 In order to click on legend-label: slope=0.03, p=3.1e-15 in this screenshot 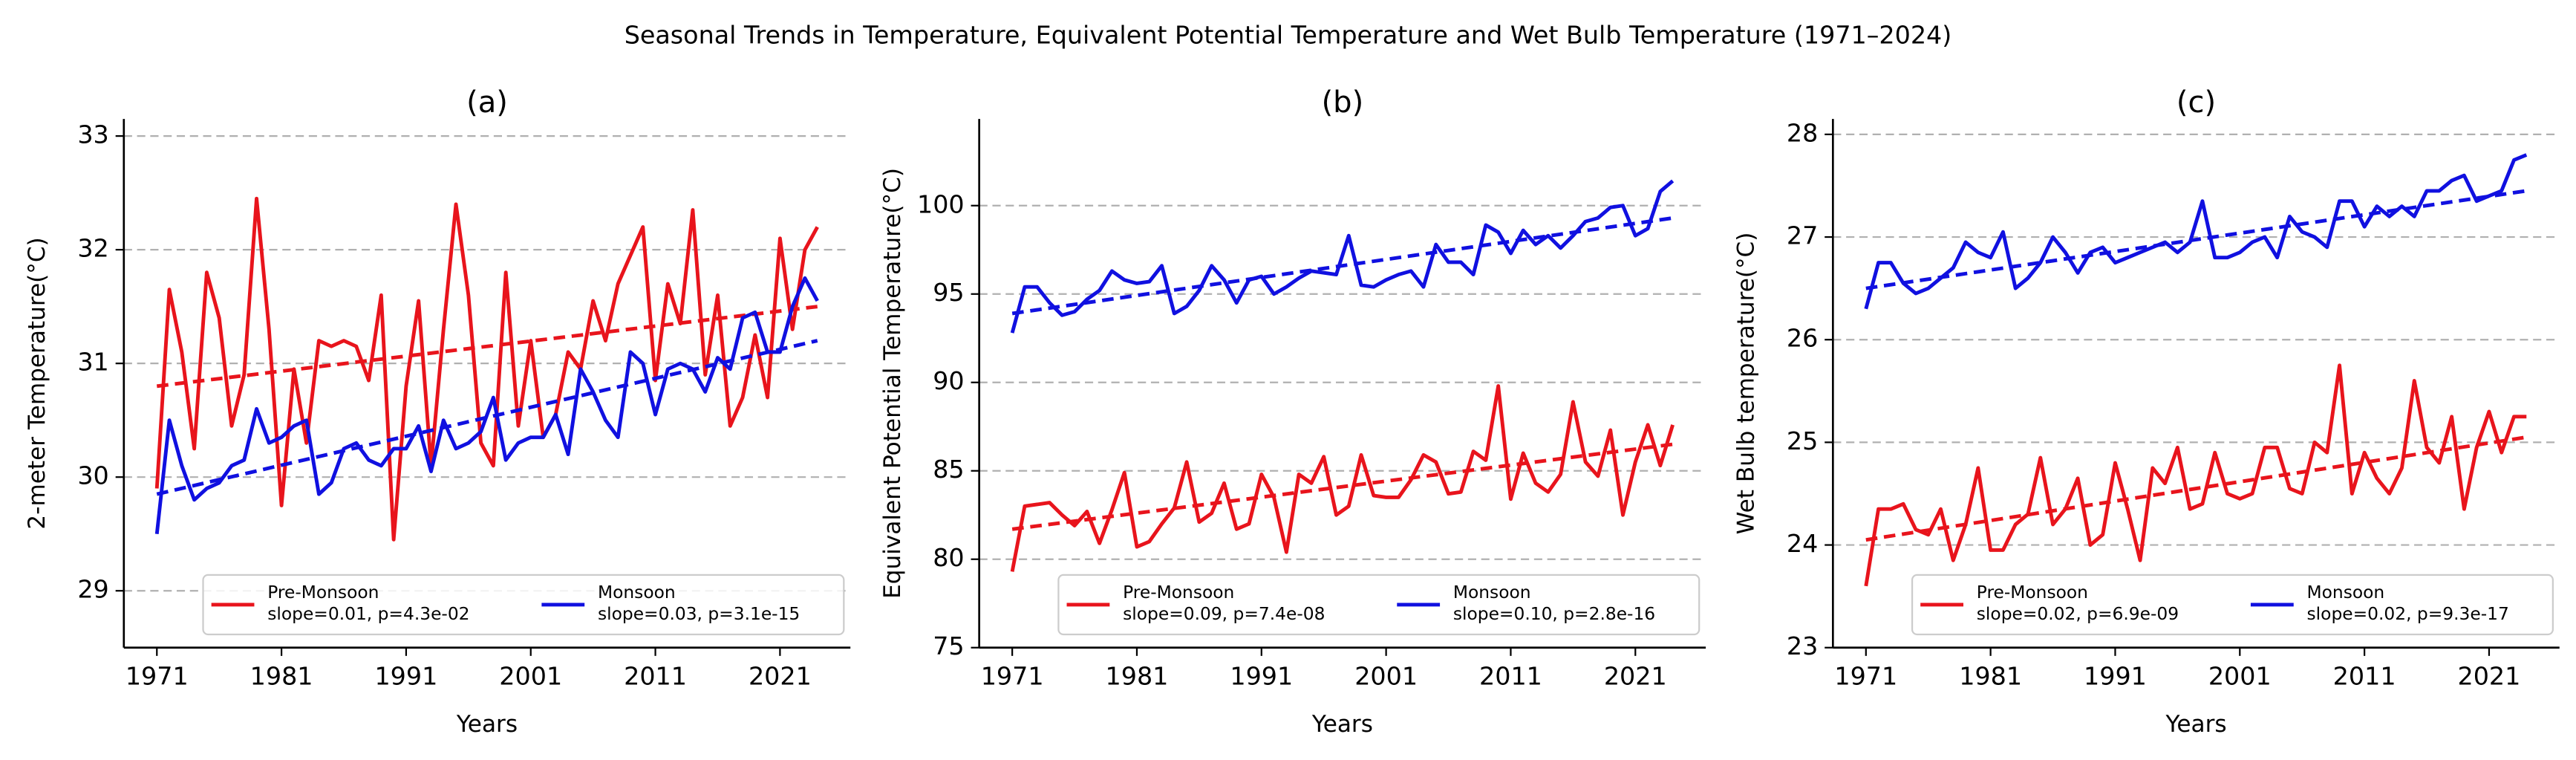, I will do `click(699, 613)`.